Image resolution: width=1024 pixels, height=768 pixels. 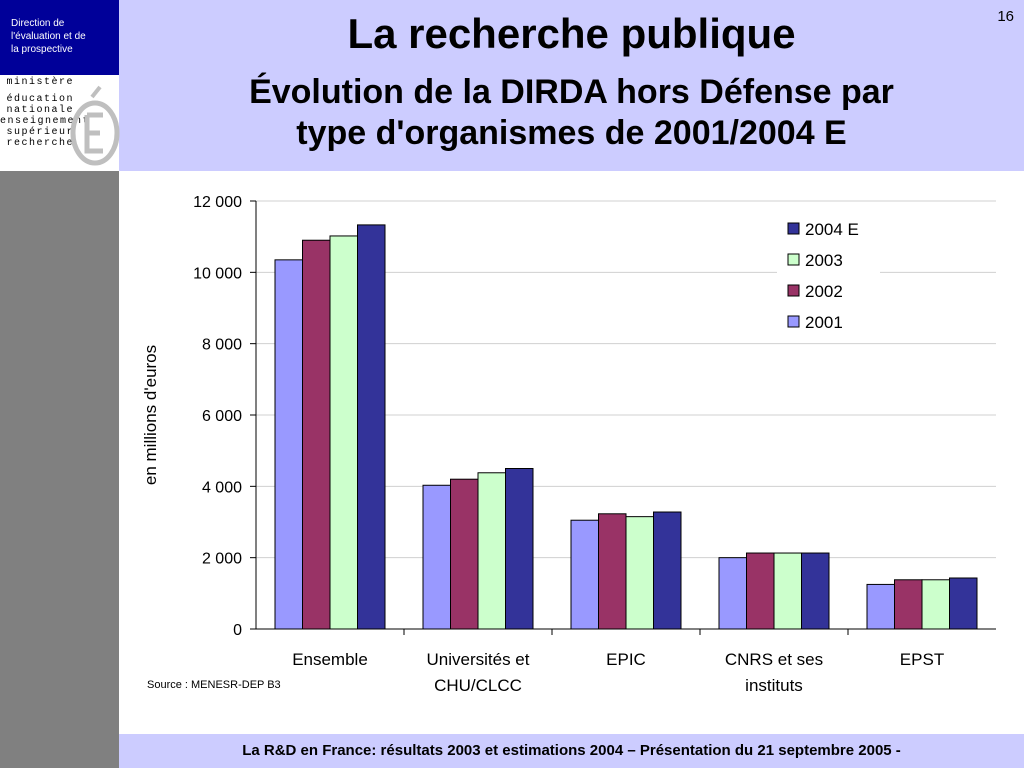 I want to click on x-tick-label: Universités et CHU/CLCC, so click(x=478, y=672).